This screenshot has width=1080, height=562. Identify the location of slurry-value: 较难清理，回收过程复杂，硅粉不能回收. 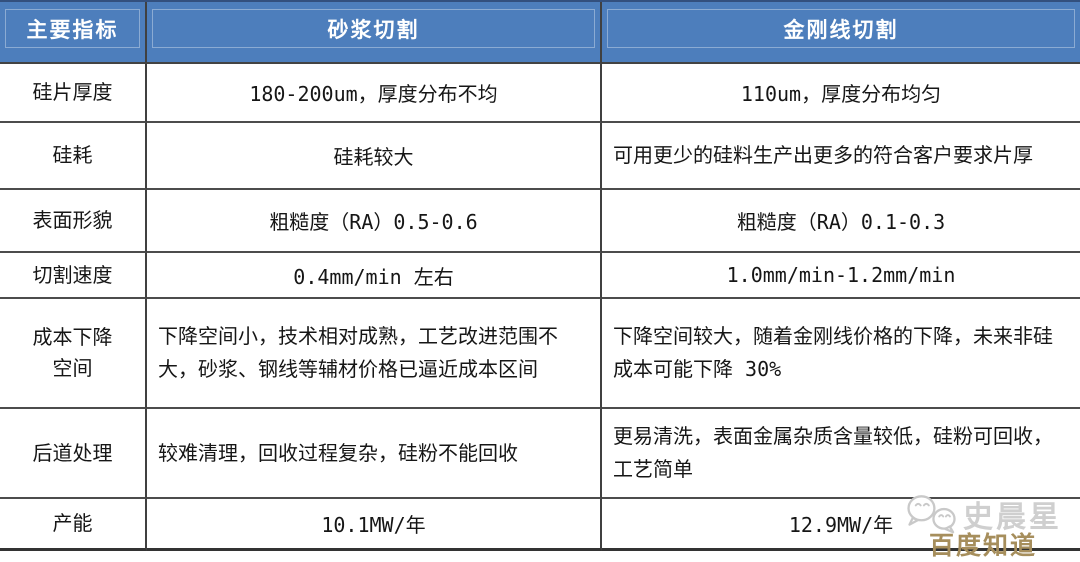
(374, 454).